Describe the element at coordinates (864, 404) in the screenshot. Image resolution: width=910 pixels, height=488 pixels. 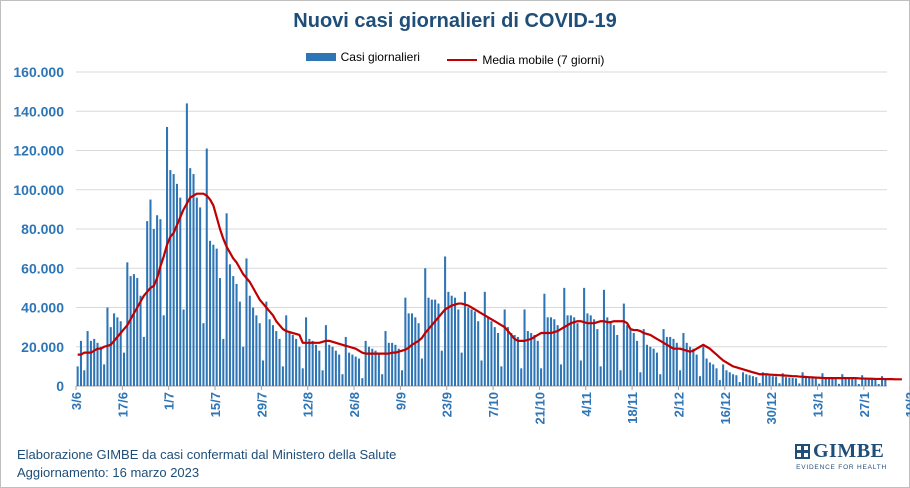
I see `x-tick-label: 27/1` at that location.